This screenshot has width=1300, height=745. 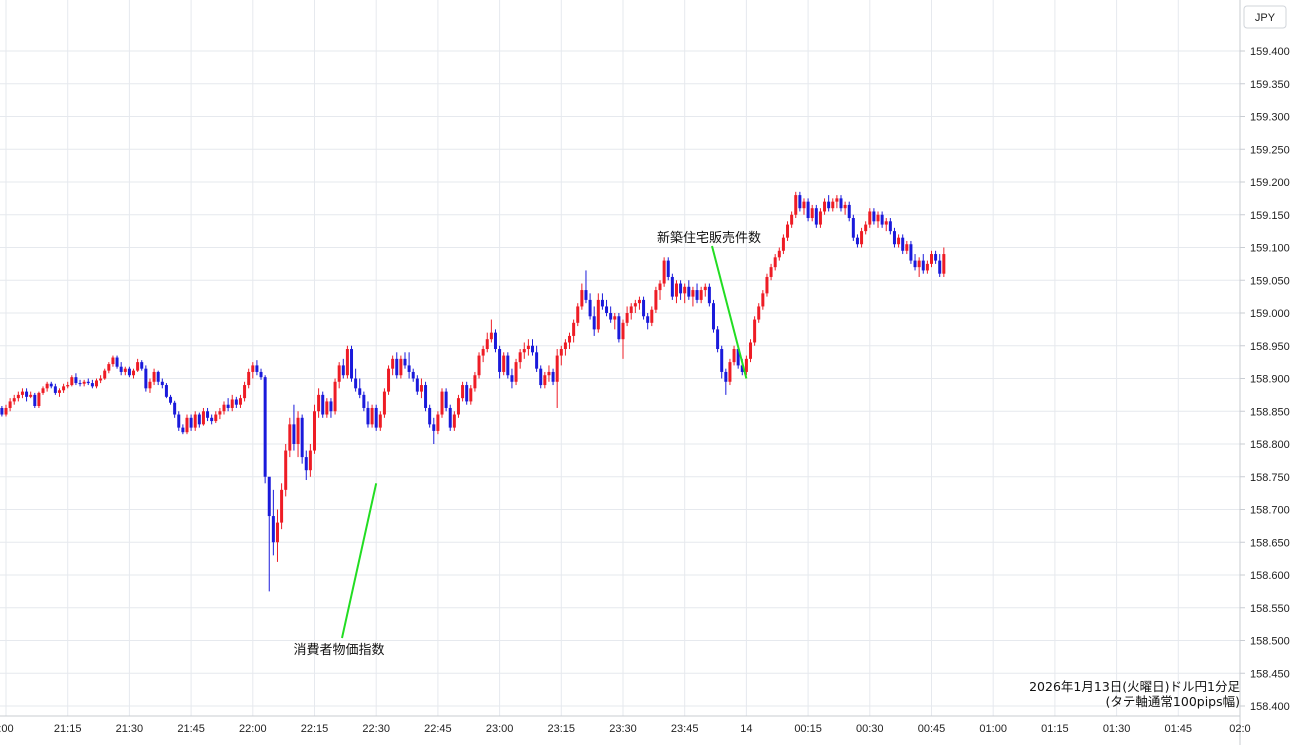 I want to click on currency-badge, so click(x=1265, y=17).